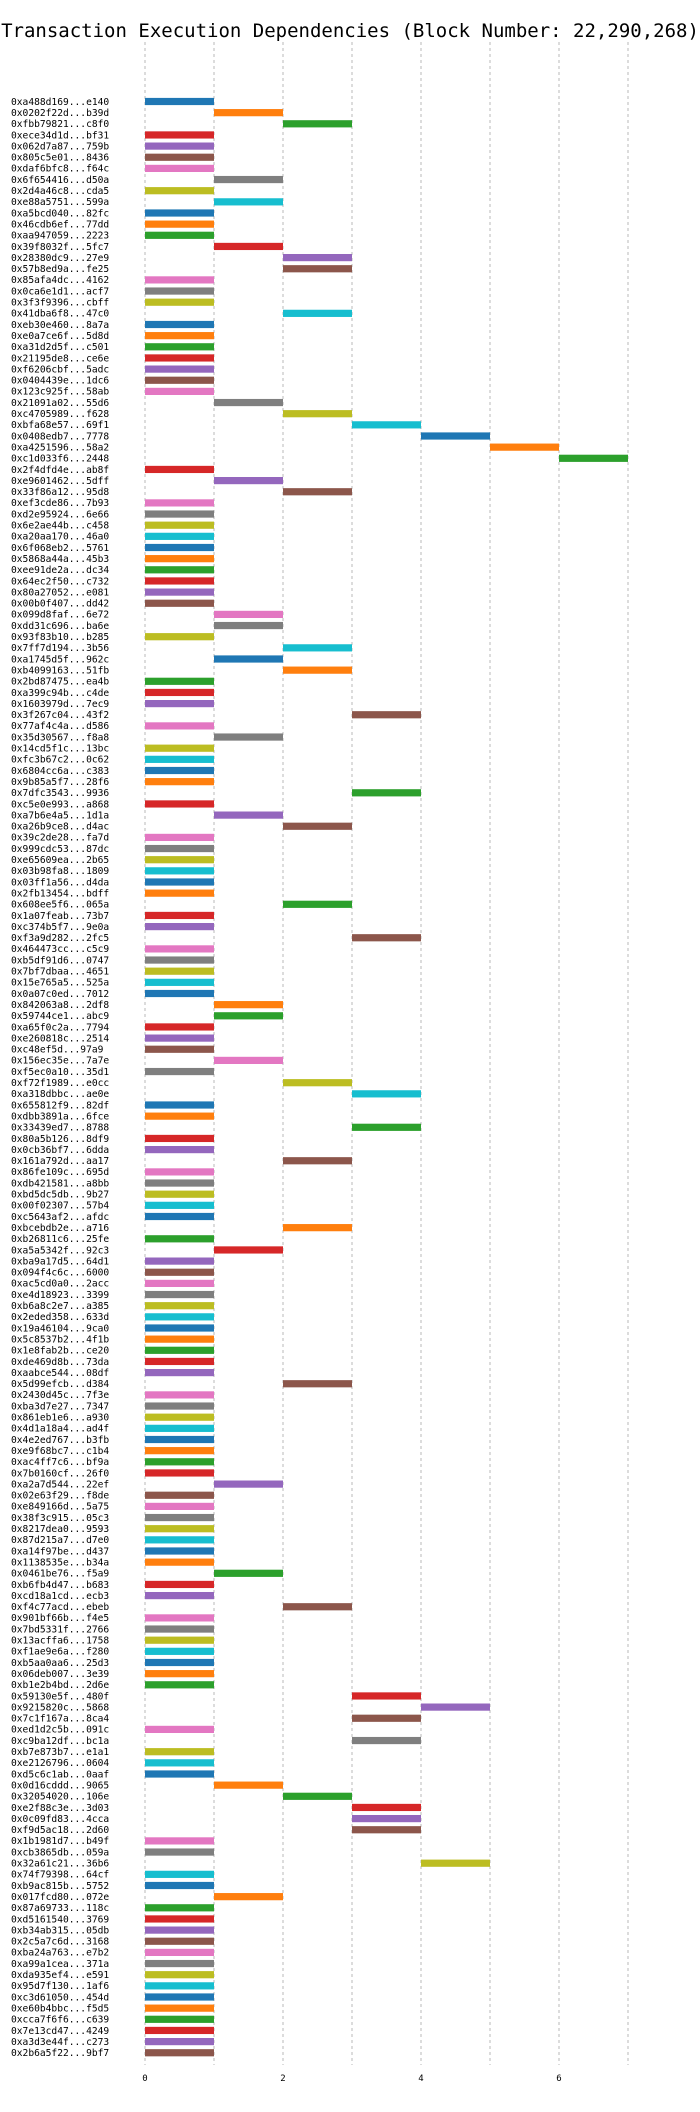 The width and height of the screenshot is (700, 2112). I want to click on y-tick-label: 0xf3a9d282...2fc5, so click(60, 938).